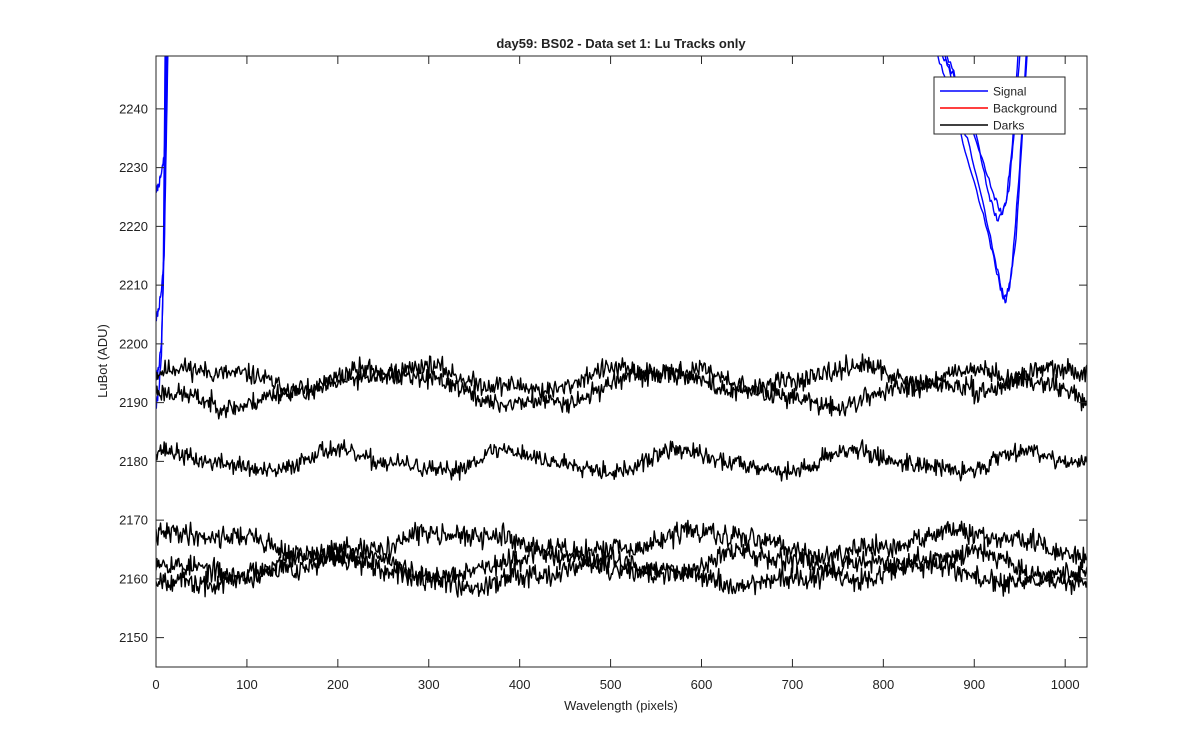 This screenshot has height=755, width=1200. I want to click on y-tick-label: 2230, so click(133, 167).